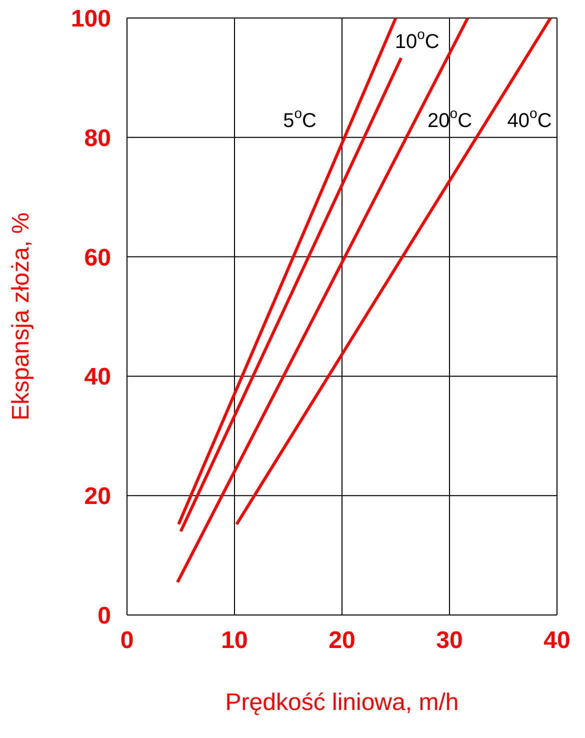 Image resolution: width=585 pixels, height=738 pixels. Describe the element at coordinates (529, 118) in the screenshot. I see `series-label: 40$^{o}$C` at that location.